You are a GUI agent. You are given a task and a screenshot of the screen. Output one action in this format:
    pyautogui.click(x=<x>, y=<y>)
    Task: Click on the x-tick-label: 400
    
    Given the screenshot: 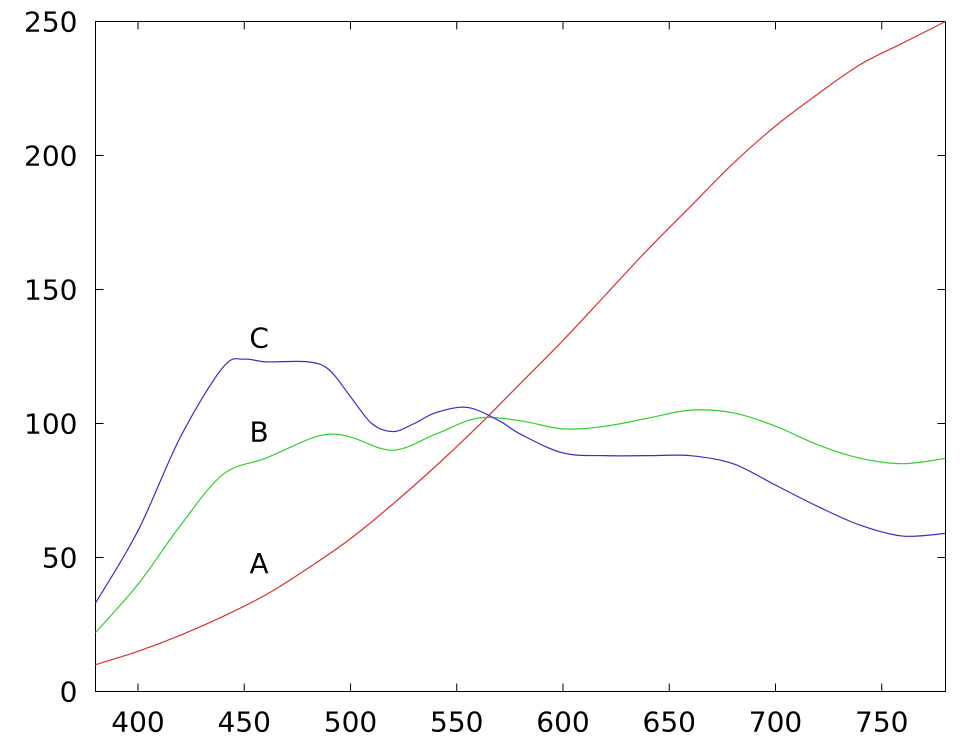 What is the action you would take?
    pyautogui.click(x=137, y=722)
    